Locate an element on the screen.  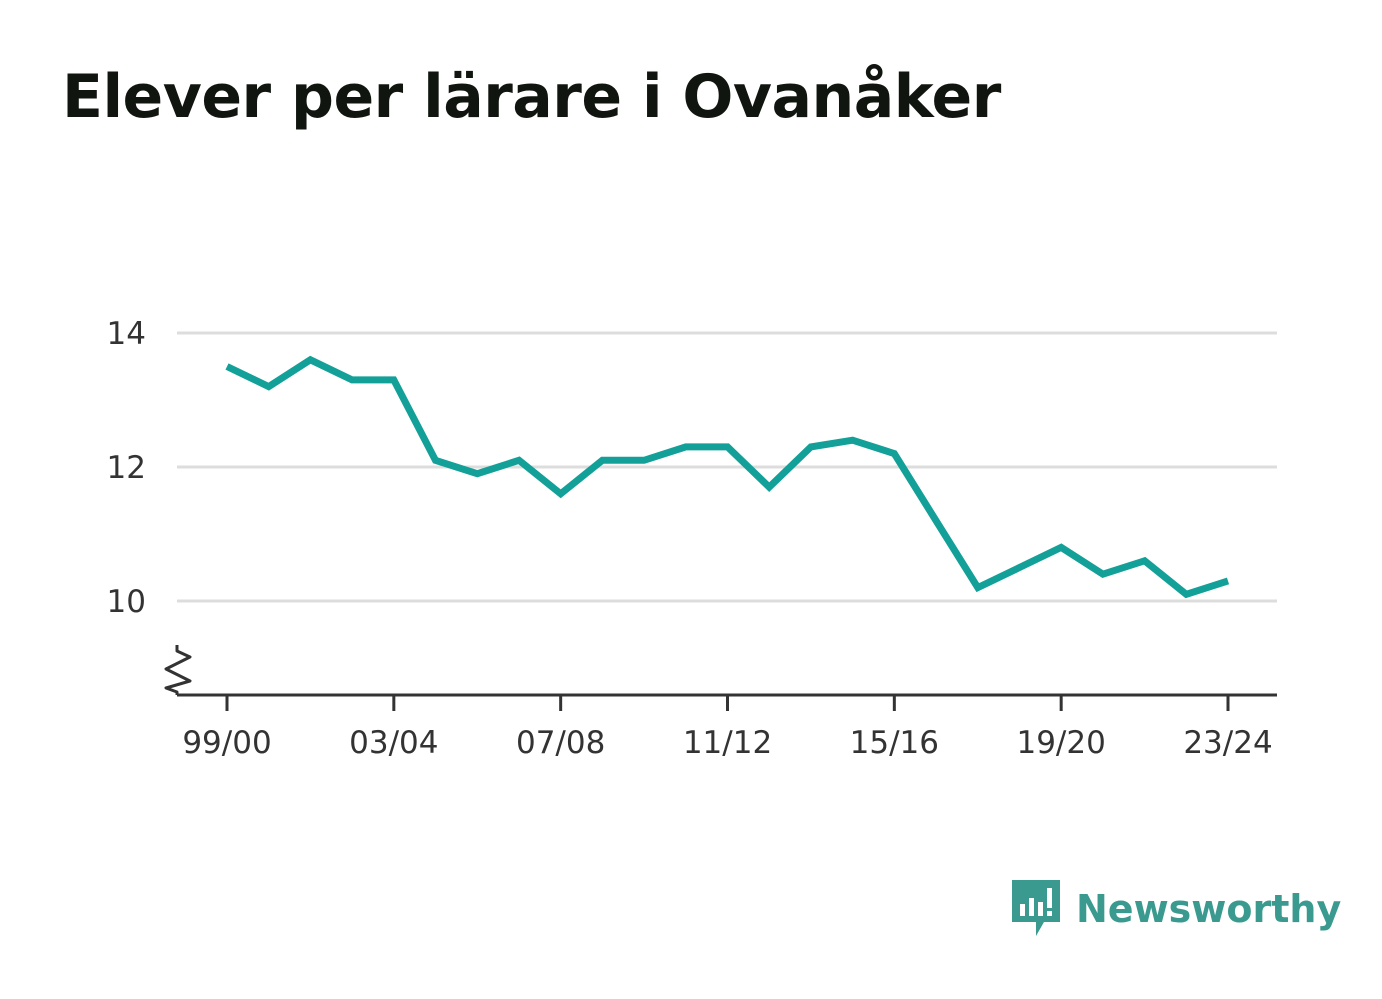
x-tick-label-99/00: 99/00 is located at coordinates (226, 743).